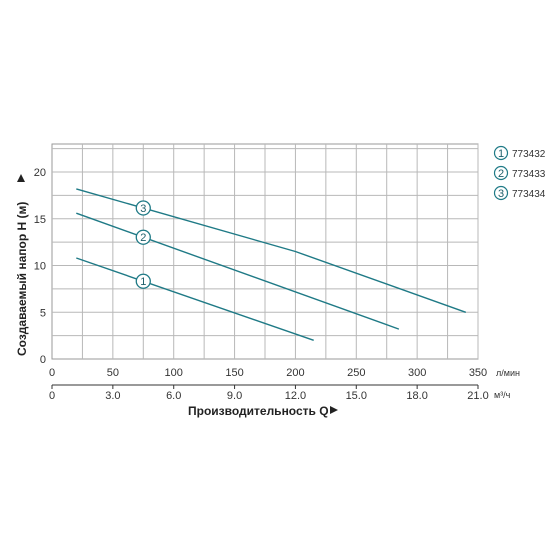  I want to click on legend-entry-1: 773432, so click(529, 154).